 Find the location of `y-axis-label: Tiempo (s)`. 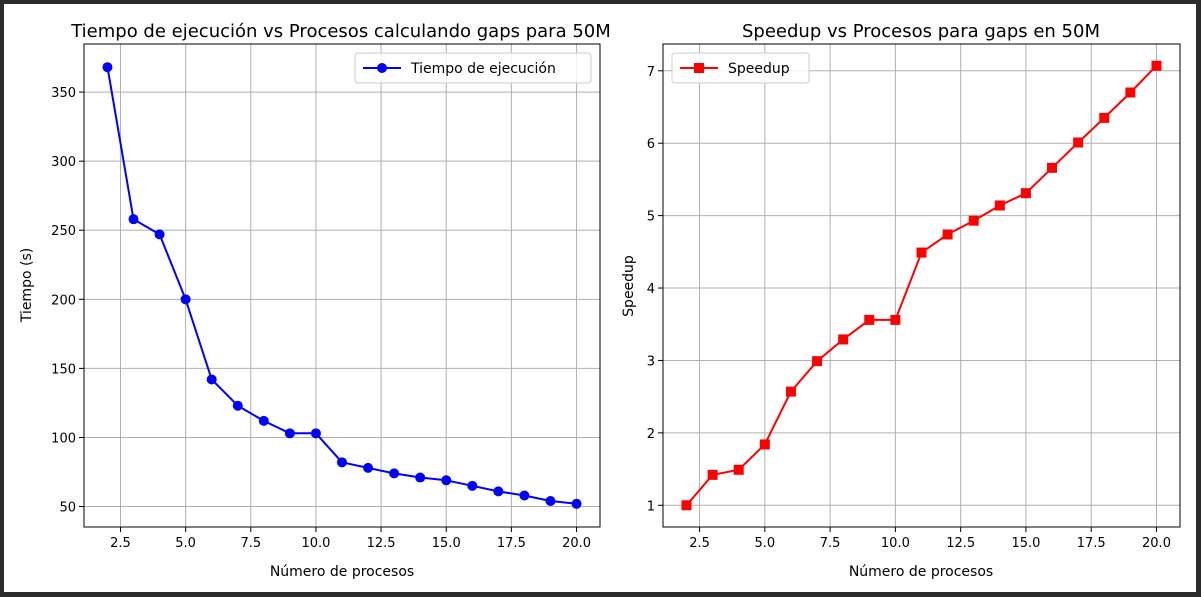

y-axis-label: Tiempo (s) is located at coordinates (27, 285).